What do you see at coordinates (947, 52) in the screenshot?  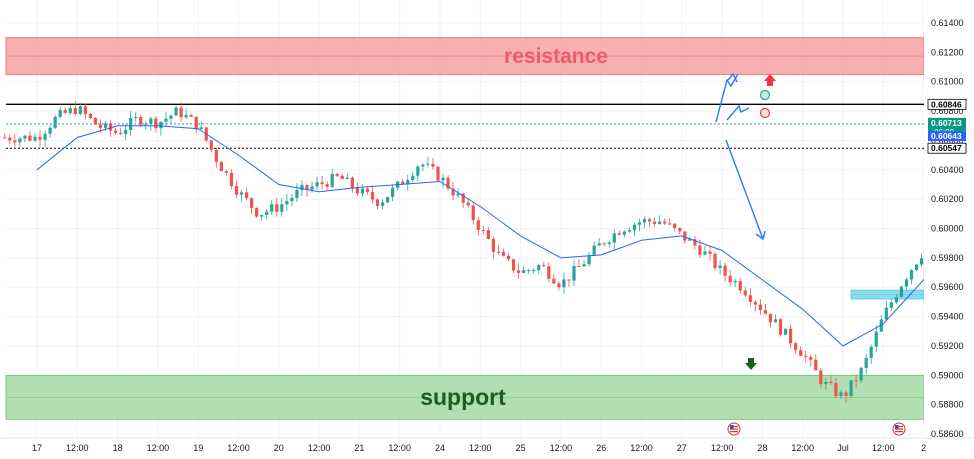 I see `y-tick-label: 0.61200` at bounding box center [947, 52].